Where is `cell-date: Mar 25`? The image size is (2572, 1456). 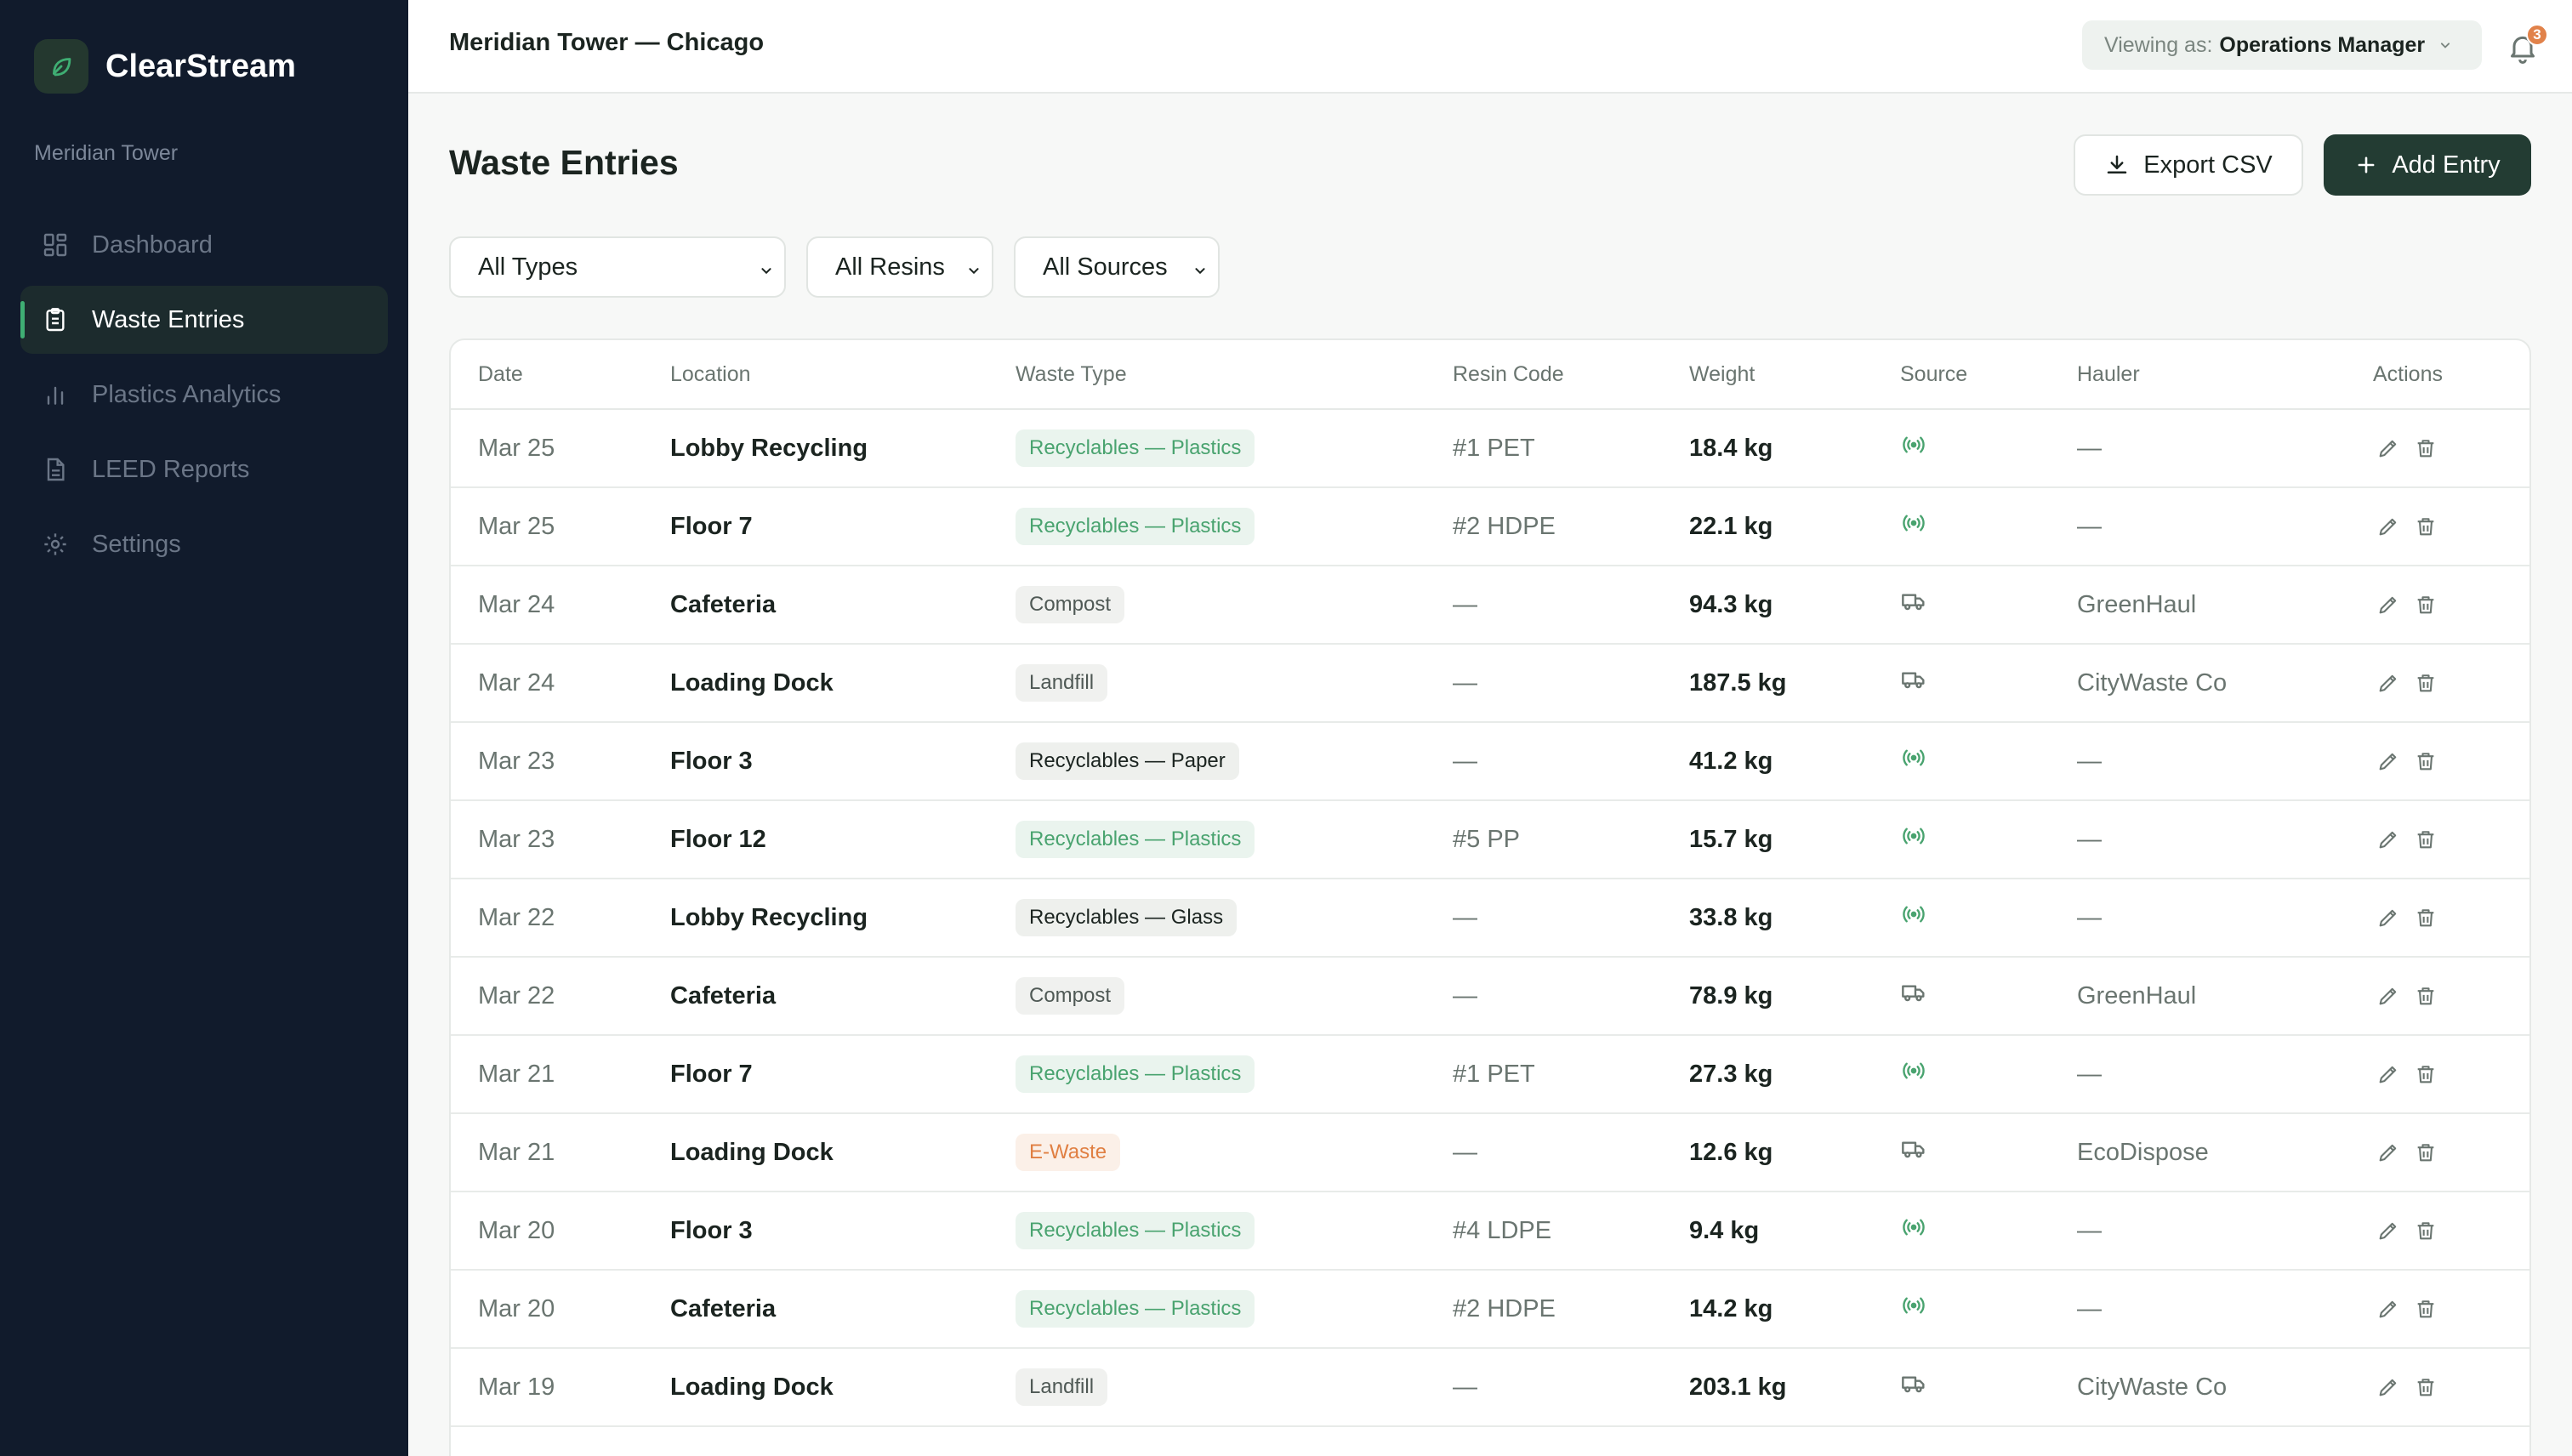 cell-date: Mar 25 is located at coordinates (516, 448).